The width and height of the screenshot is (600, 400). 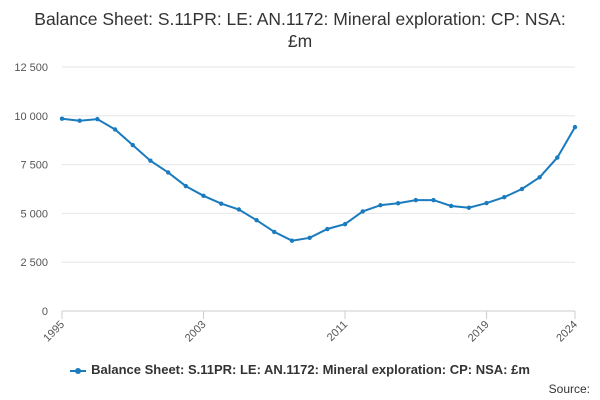 I want to click on y-tick-label: 10 000, so click(x=31, y=117).